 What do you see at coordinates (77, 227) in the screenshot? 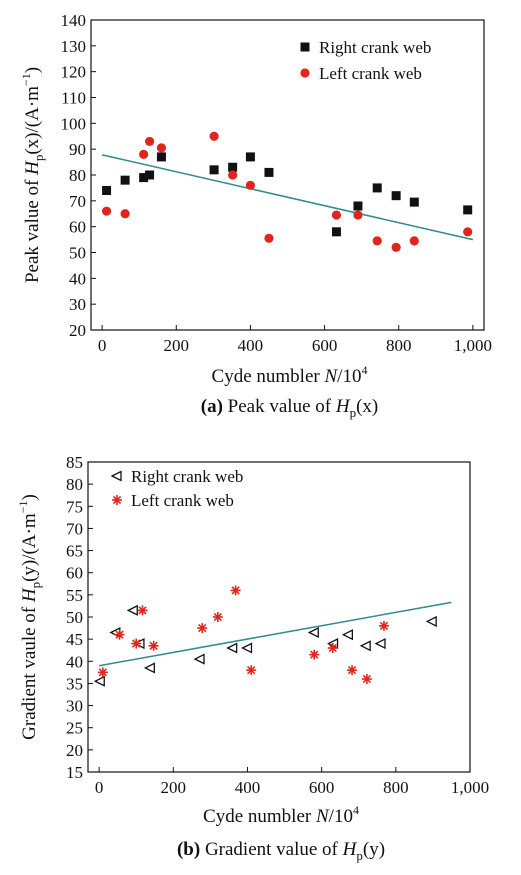
I see `y-tick-label: 60` at bounding box center [77, 227].